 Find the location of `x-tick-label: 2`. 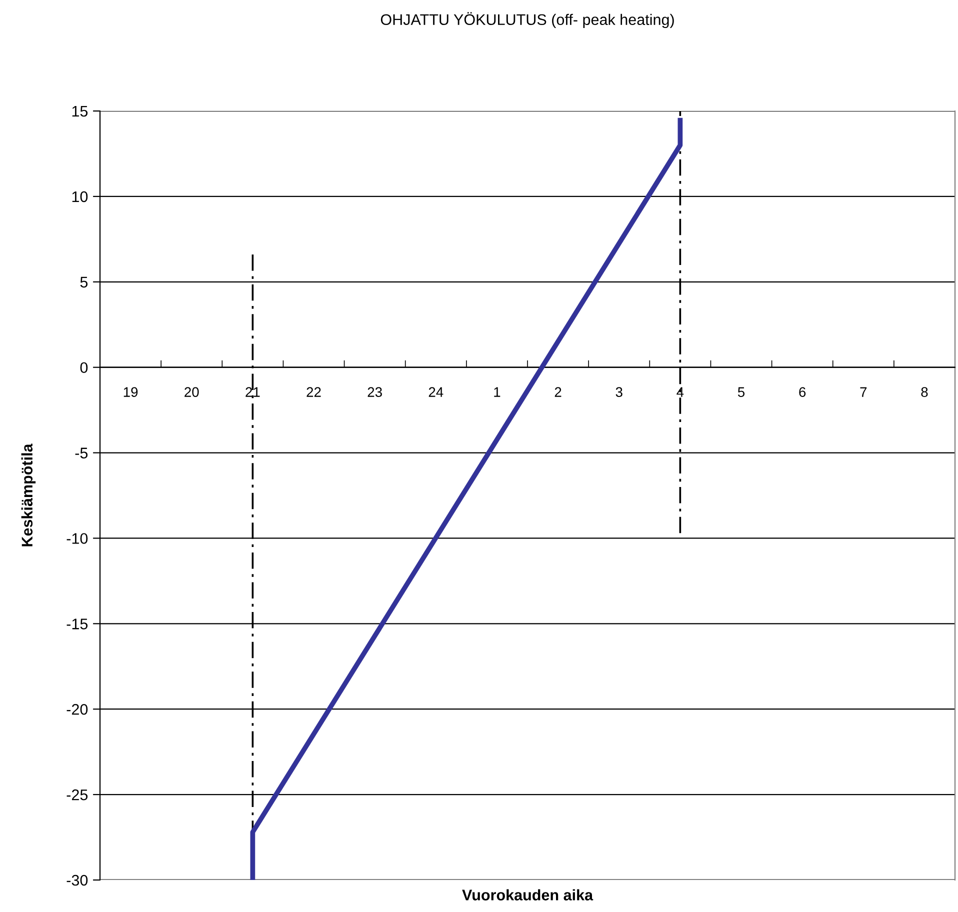

x-tick-label: 2 is located at coordinates (558, 392).